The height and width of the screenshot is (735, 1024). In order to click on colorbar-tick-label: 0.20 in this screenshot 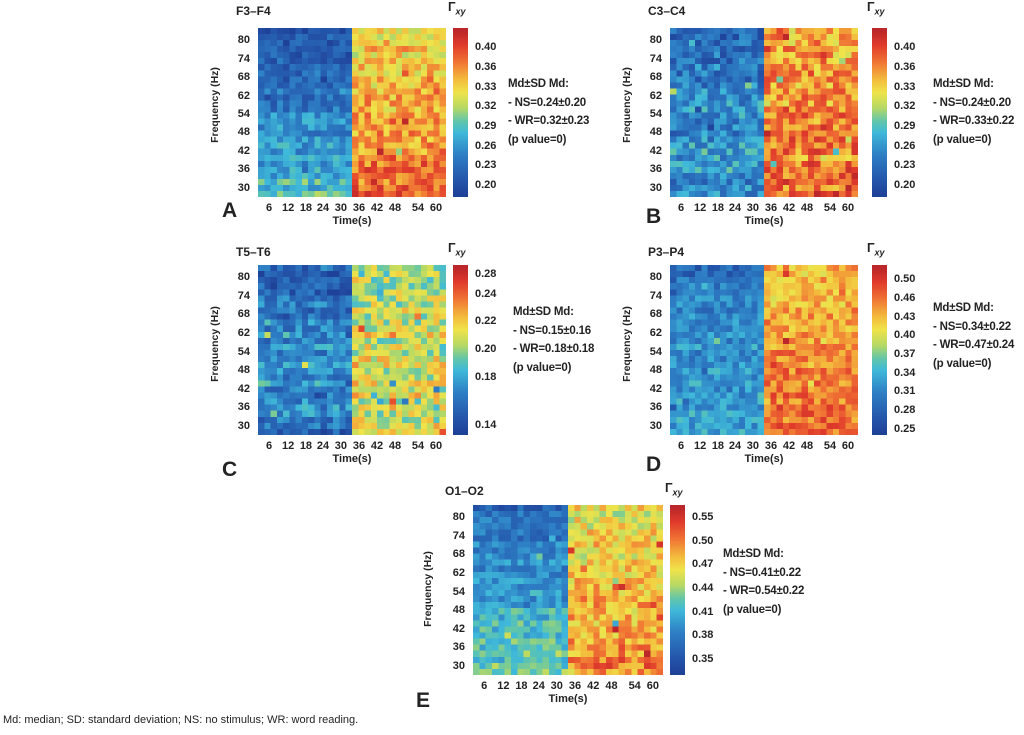, I will do `click(905, 185)`.